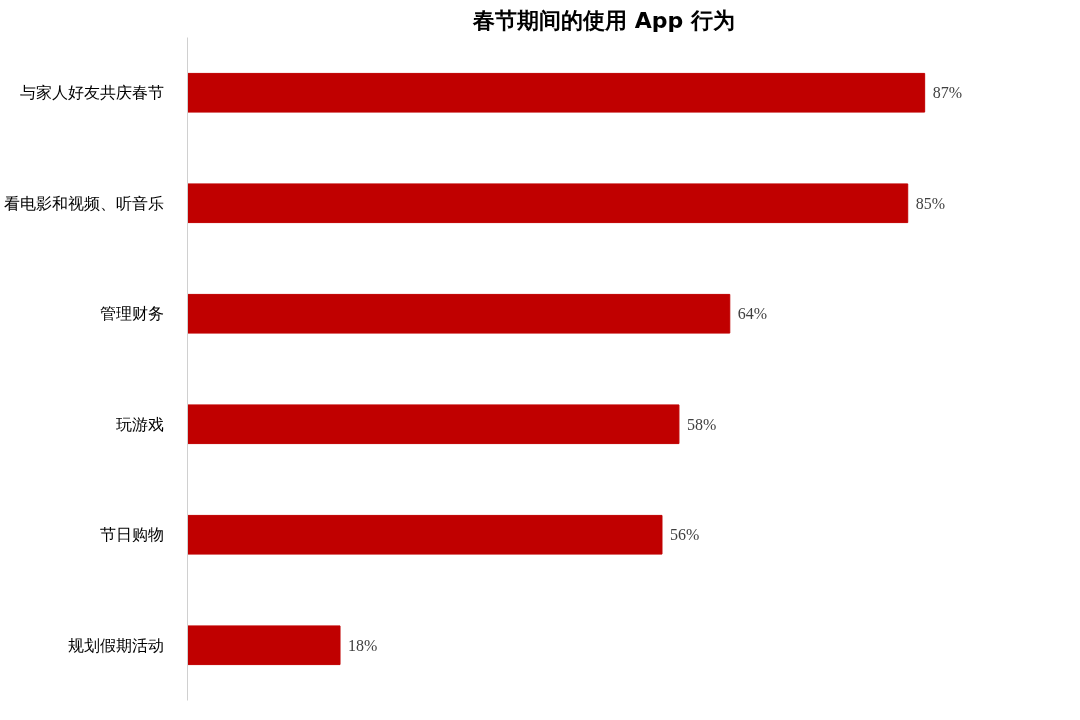 The image size is (1080, 720). What do you see at coordinates (685, 535) in the screenshot?
I see `data-label: 56%` at bounding box center [685, 535].